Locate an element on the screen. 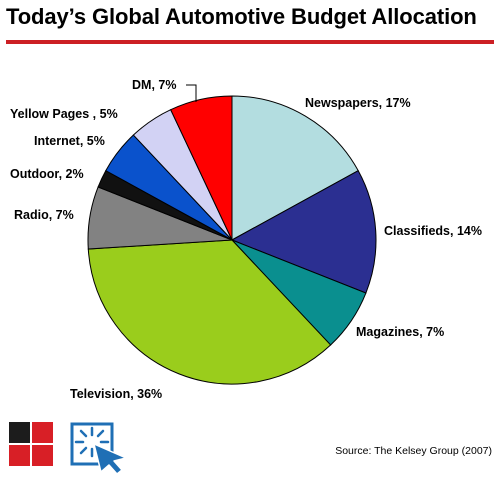  slice-label: Television, 36% is located at coordinates (116, 394).